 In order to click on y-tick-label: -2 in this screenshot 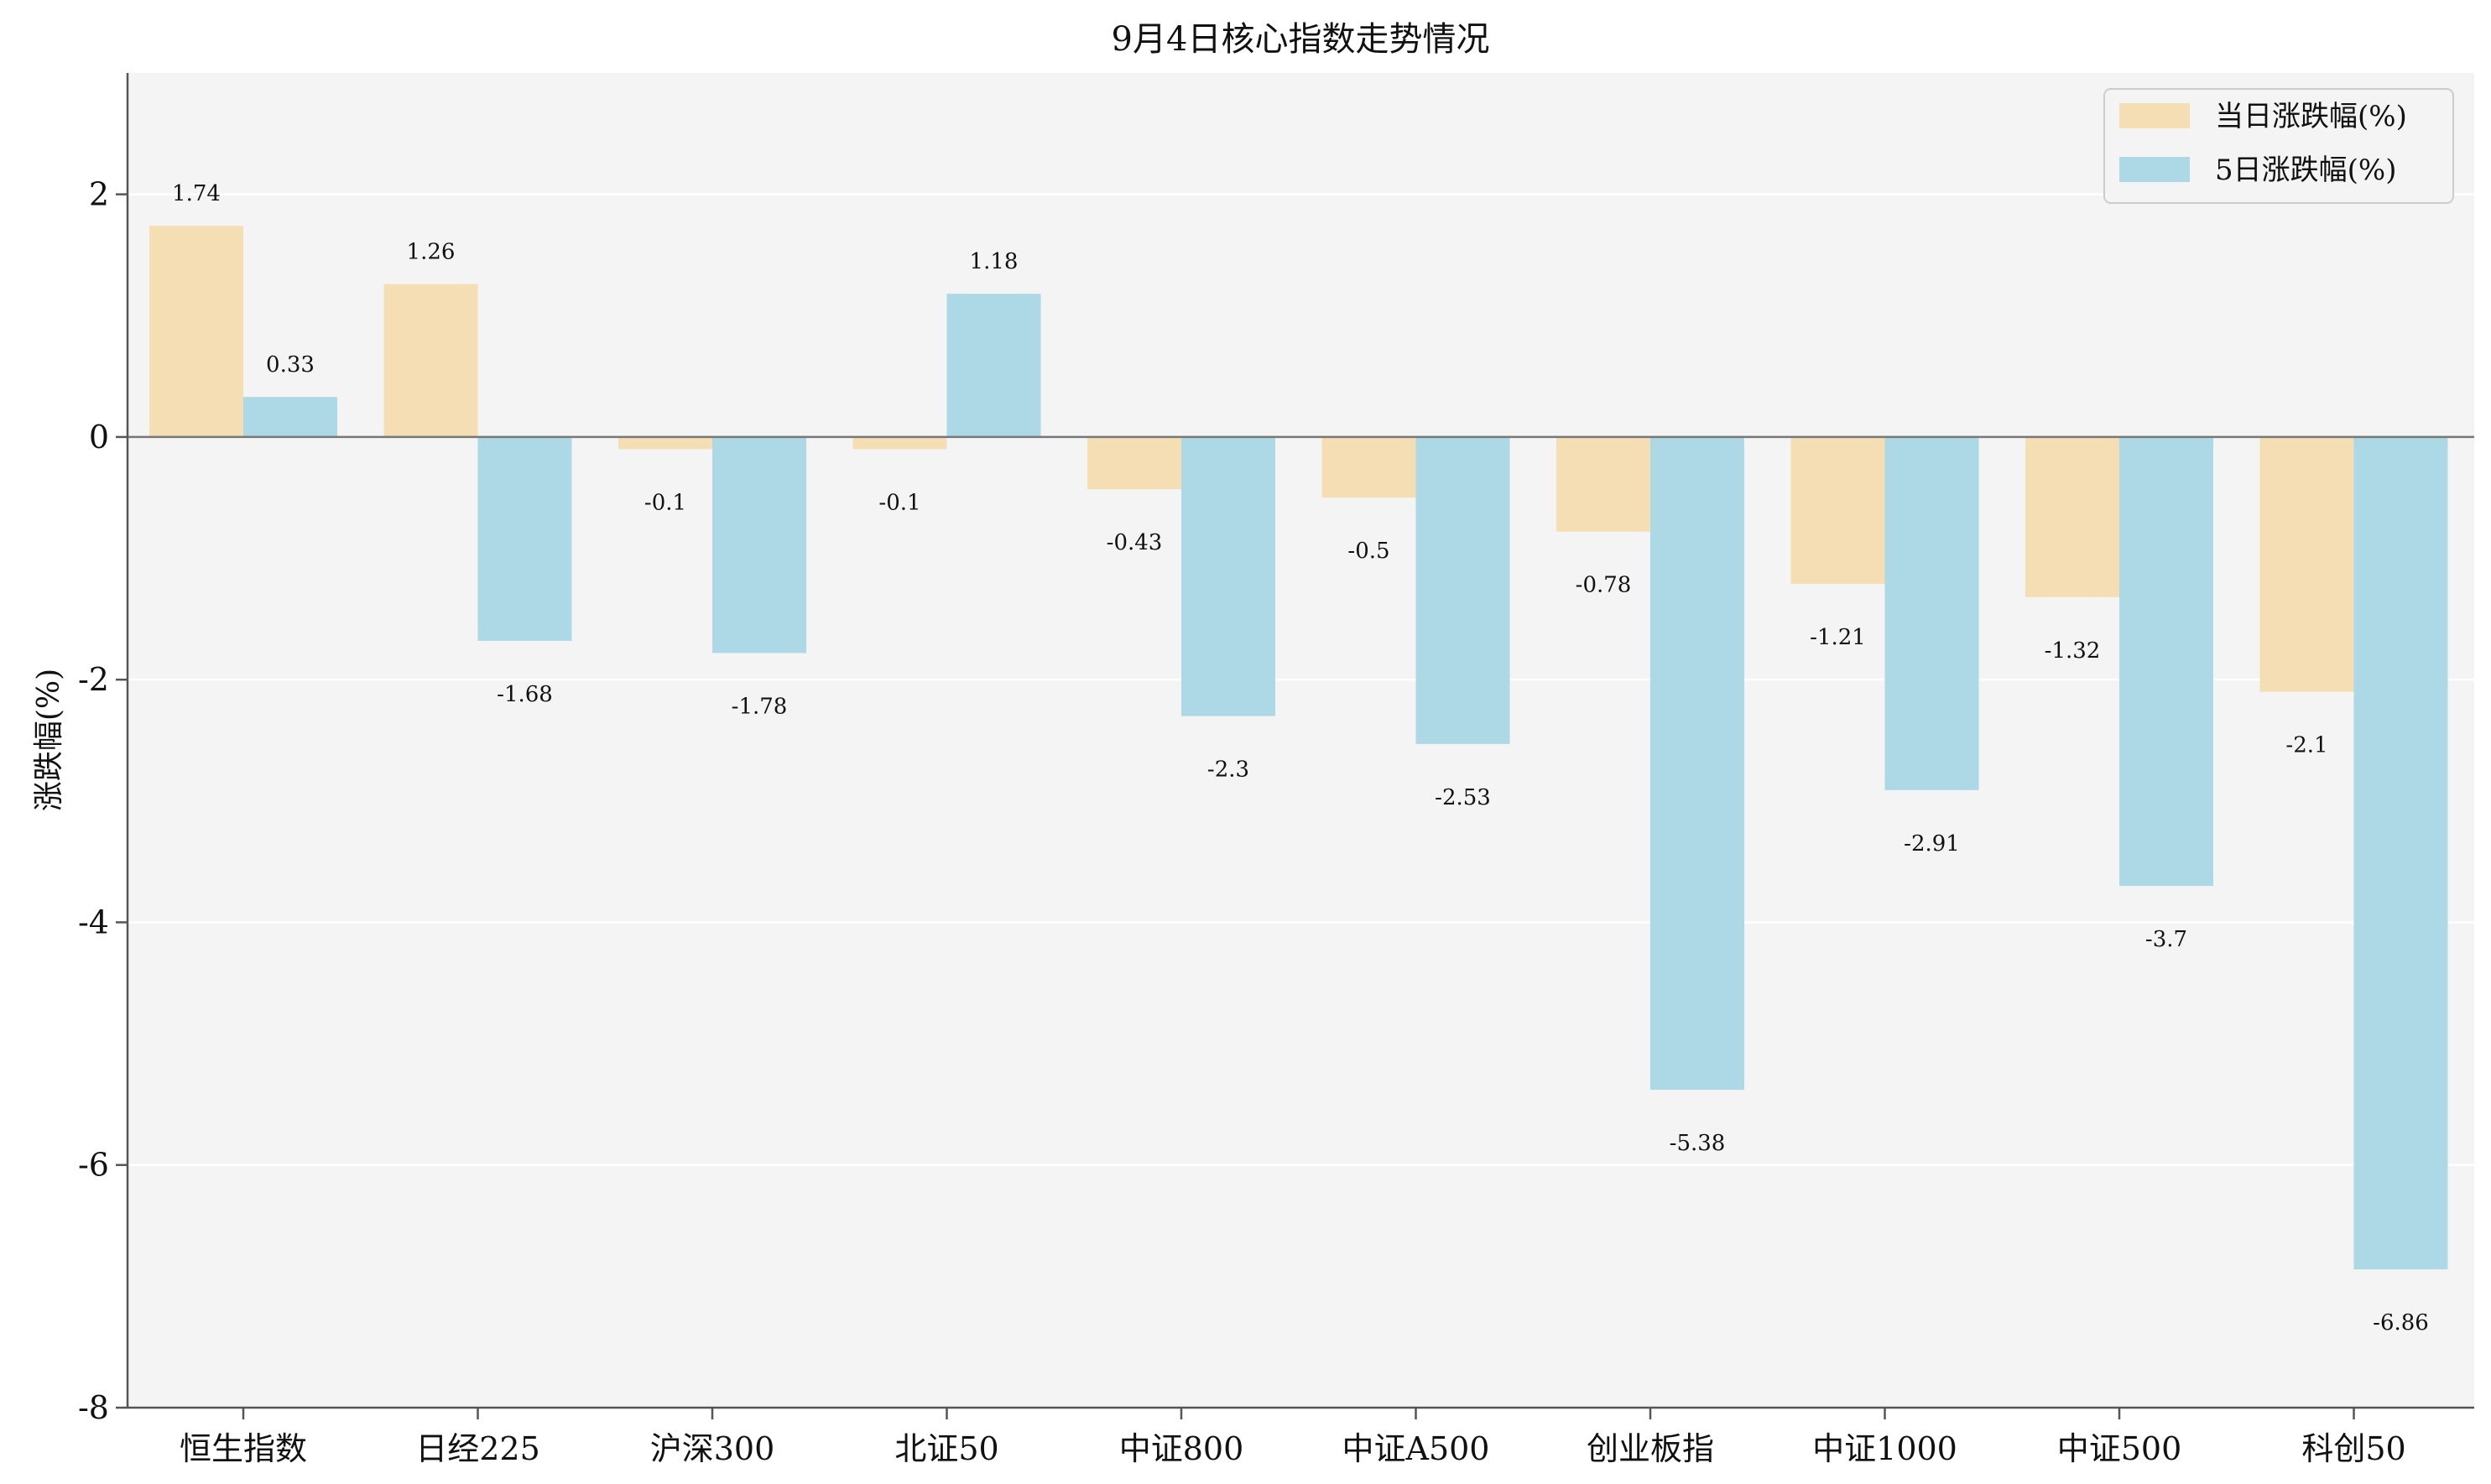, I will do `click(93, 679)`.